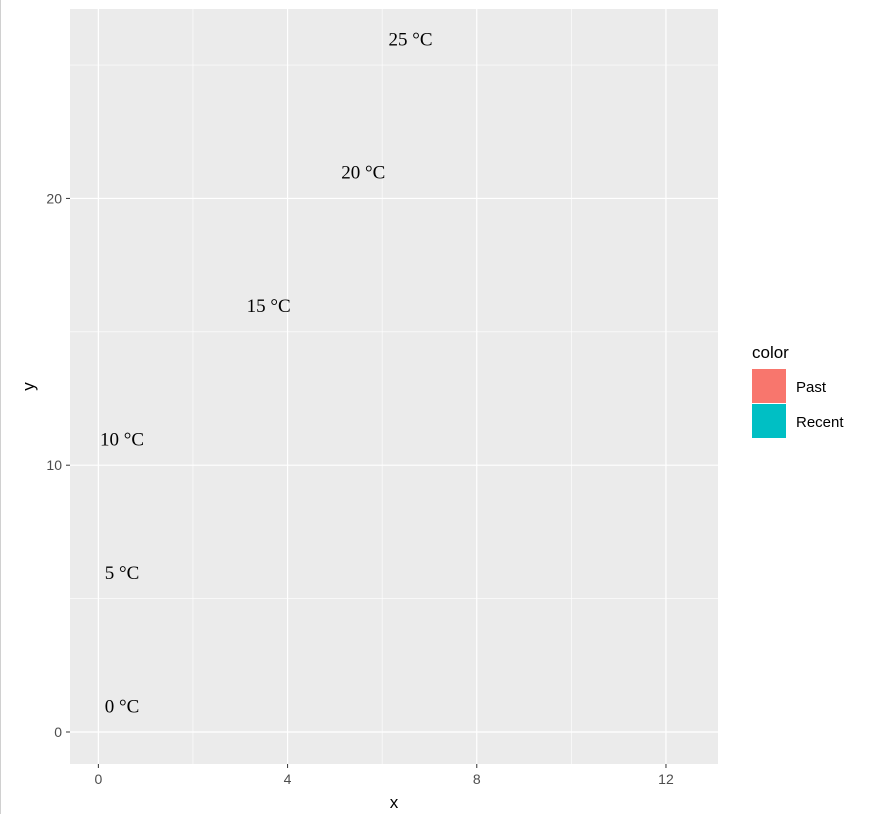 This screenshot has height=814, width=877. I want to click on temperature-label: 20 °C, so click(363, 173).